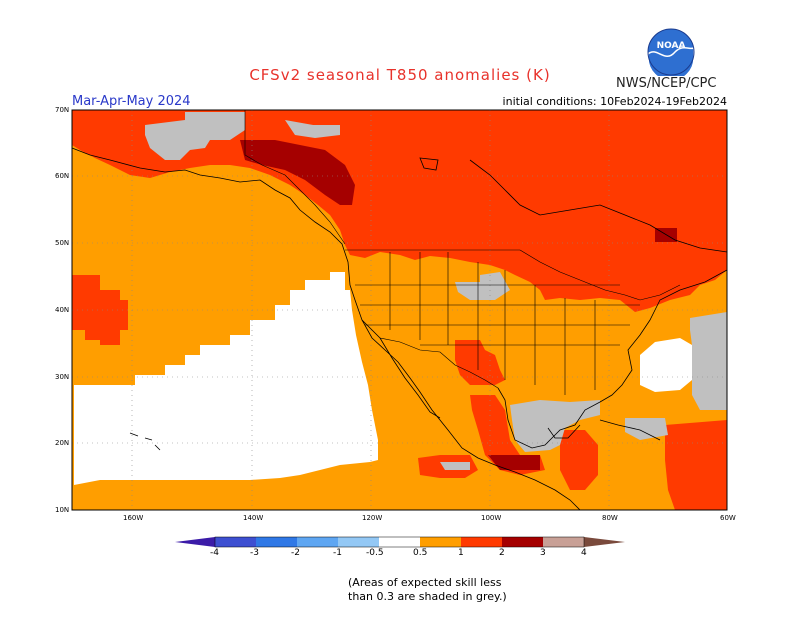 This screenshot has width=800, height=618. I want to click on colorbar, so click(400, 542).